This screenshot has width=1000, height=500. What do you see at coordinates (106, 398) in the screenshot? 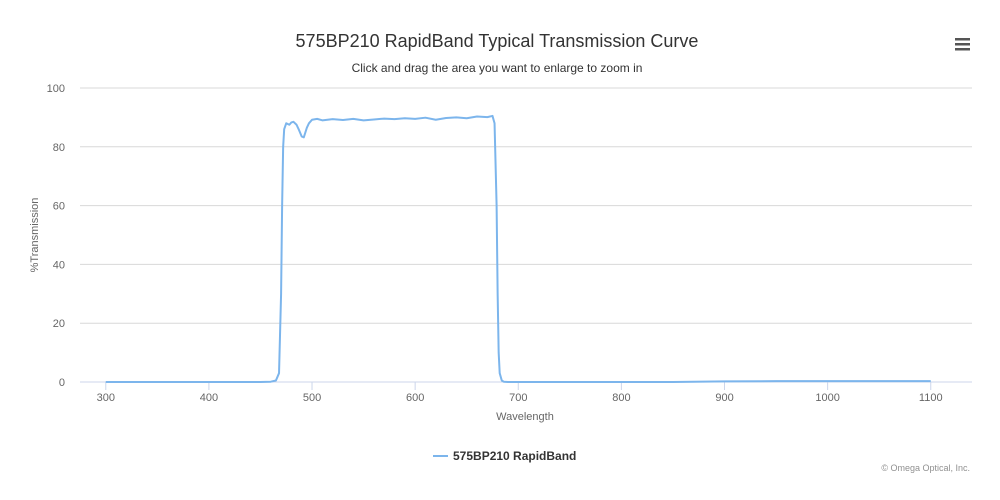
I see `x-tick-label: 300` at bounding box center [106, 398].